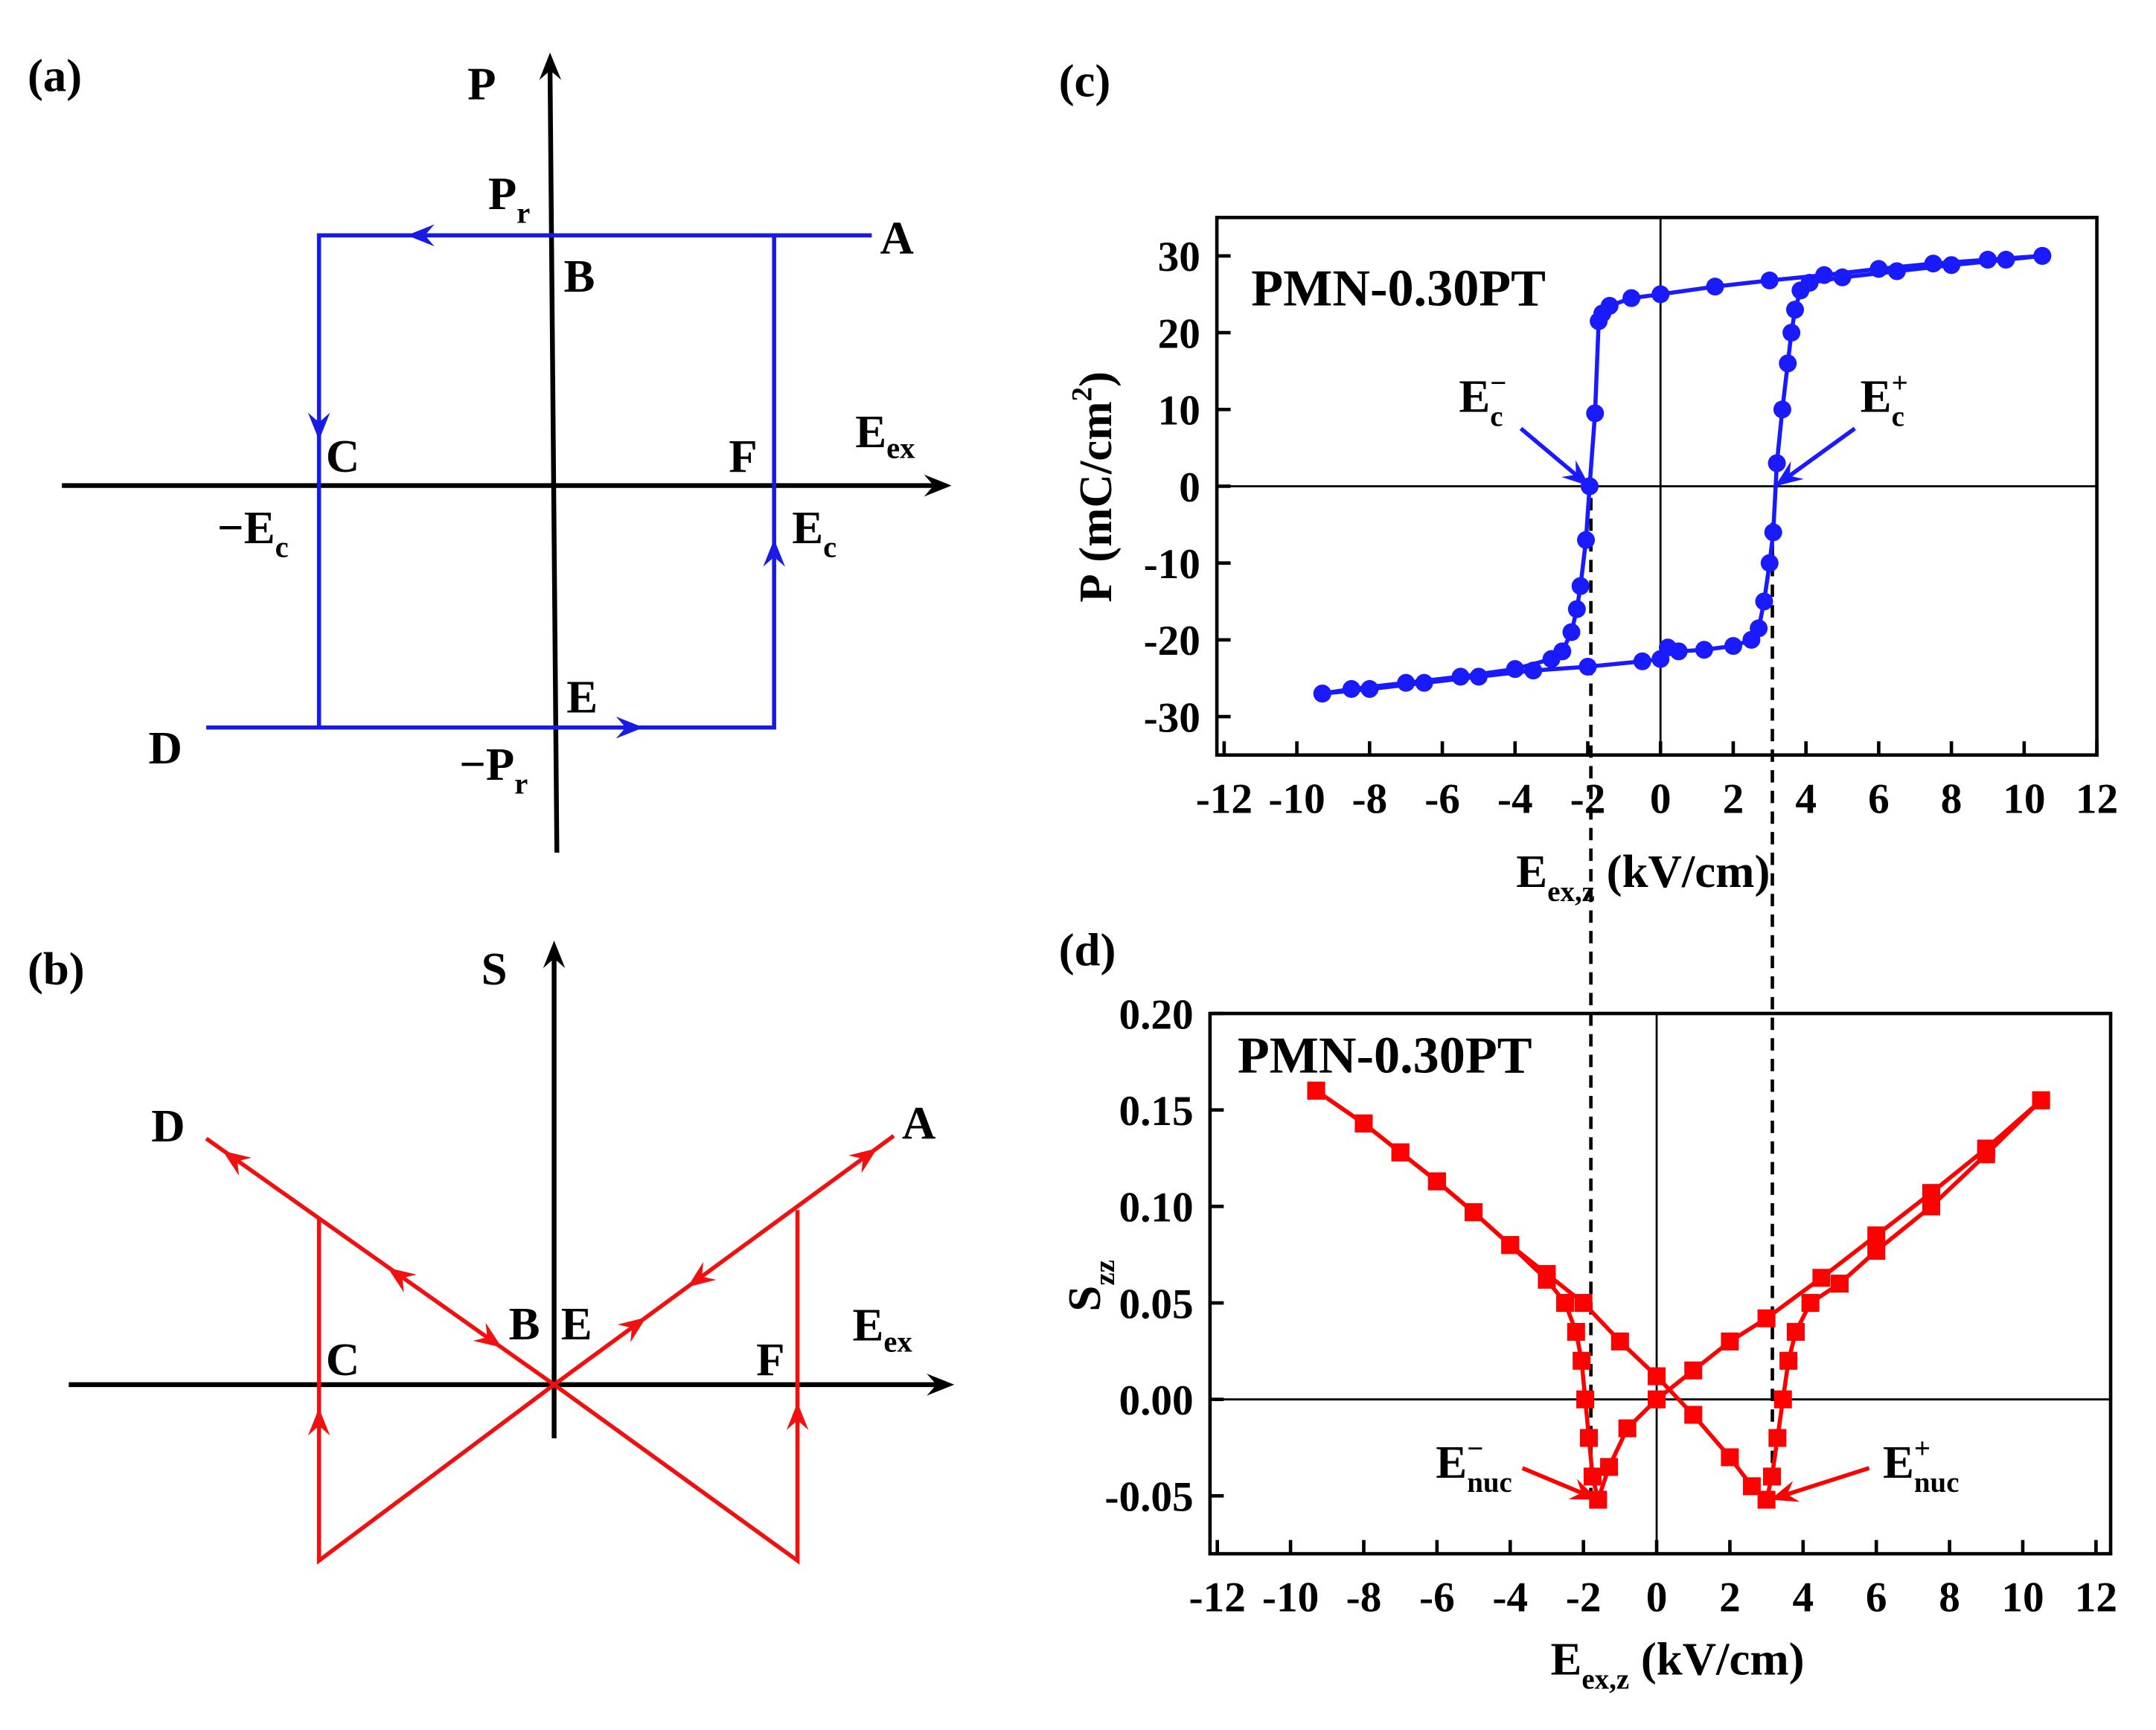  Describe the element at coordinates (1156, 1400) in the screenshot. I see `y-tick-label: 0.00` at that location.